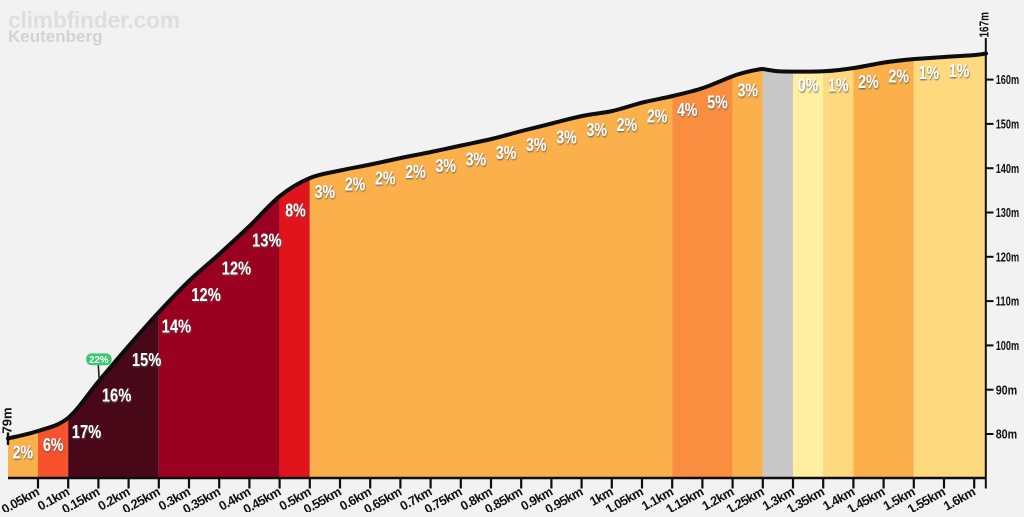 This screenshot has height=517, width=1024. Describe the element at coordinates (147, 359) in the screenshot. I see `svg-text: 15%` at that location.